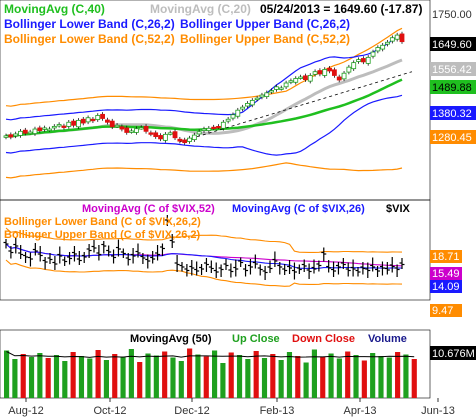 The height and width of the screenshot is (420, 476). What do you see at coordinates (204, 125) in the screenshot?
I see `bb26-lower-line` at bounding box center [204, 125].